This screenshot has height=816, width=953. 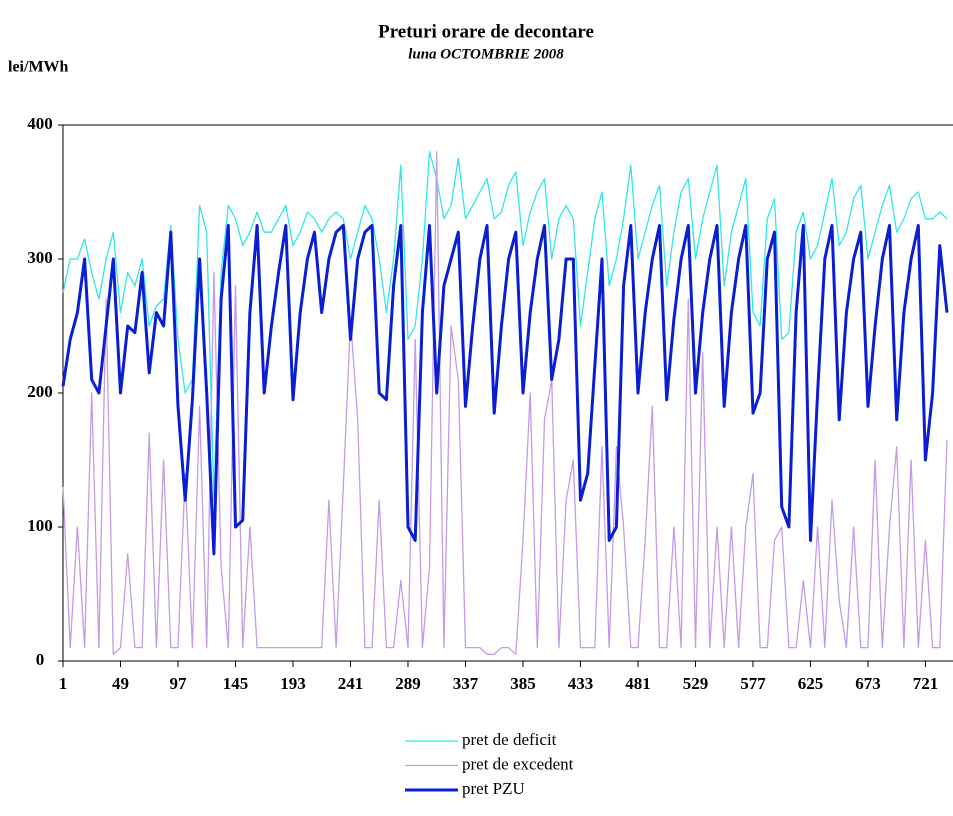 I want to click on x-tick-label: 625, so click(x=811, y=683).